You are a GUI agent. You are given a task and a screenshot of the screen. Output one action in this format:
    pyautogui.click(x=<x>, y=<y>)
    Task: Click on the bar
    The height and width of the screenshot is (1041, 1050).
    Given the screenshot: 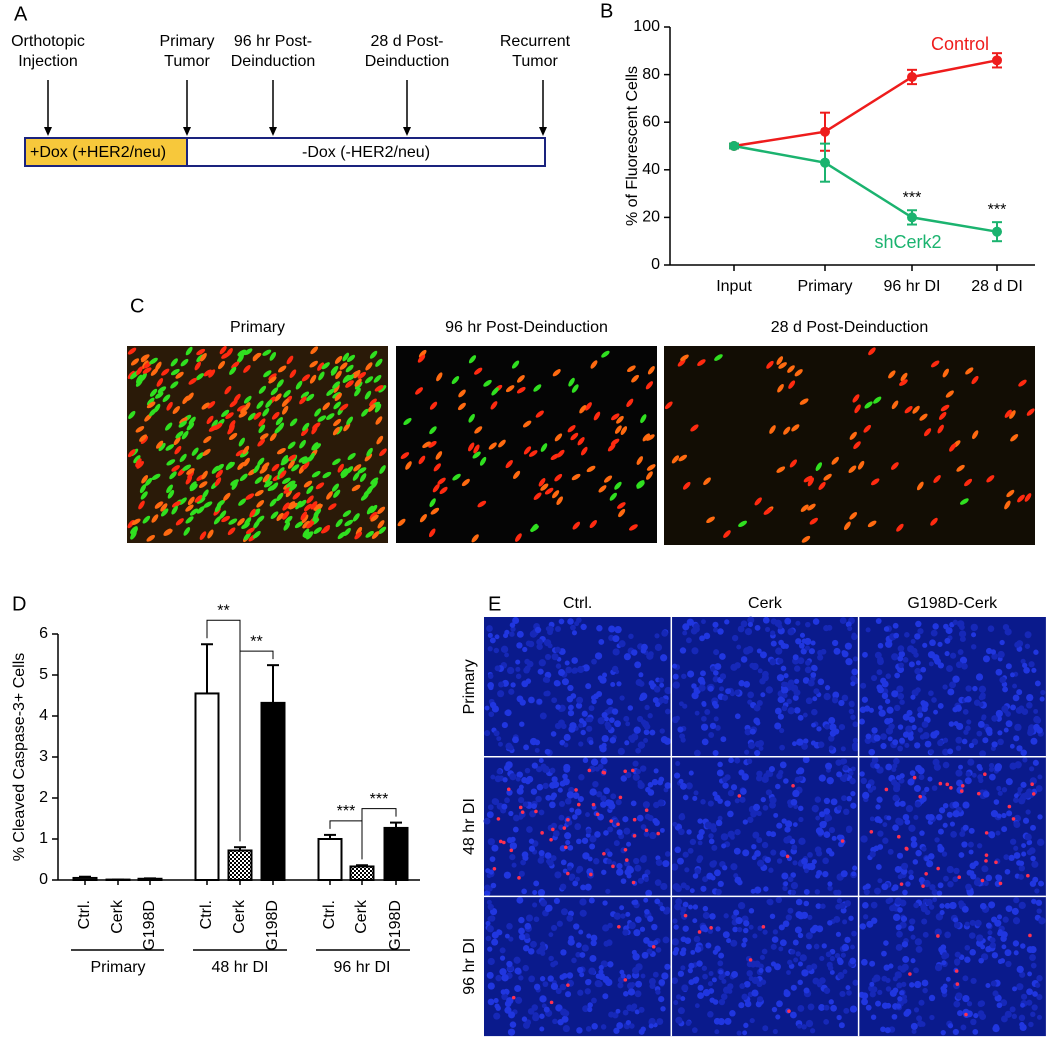 What is the action you would take?
    pyautogui.click(x=330, y=859)
    